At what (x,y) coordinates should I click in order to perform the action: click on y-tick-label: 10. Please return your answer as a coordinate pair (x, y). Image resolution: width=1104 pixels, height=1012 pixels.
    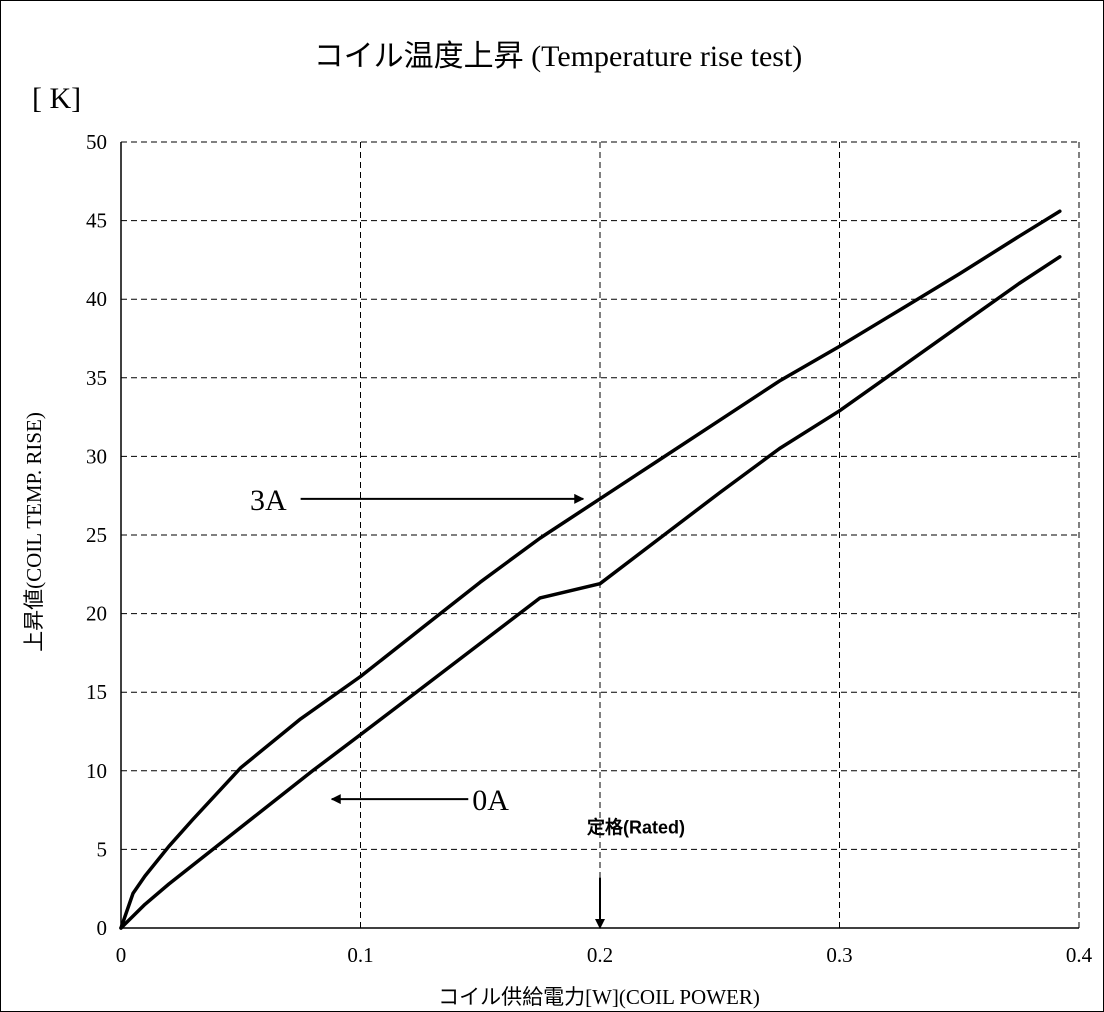
    Looking at the image, I should click on (96, 771).